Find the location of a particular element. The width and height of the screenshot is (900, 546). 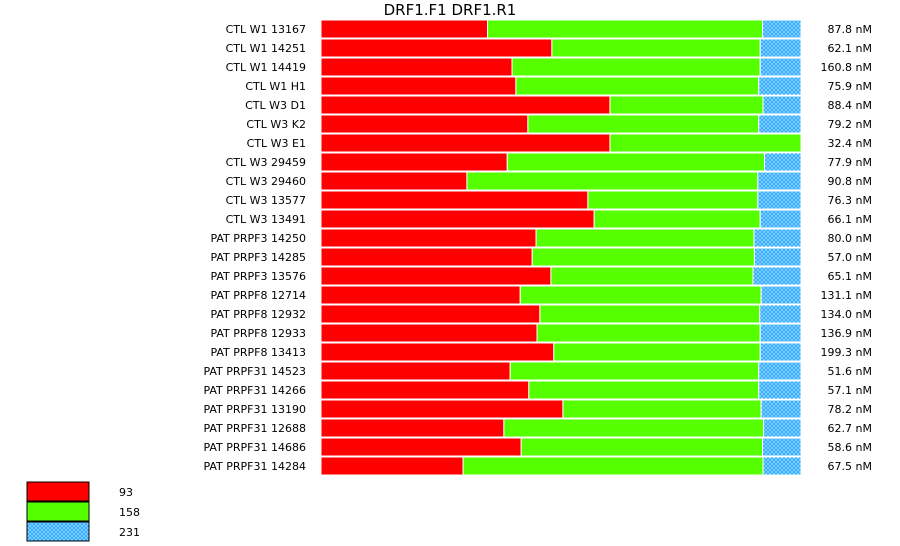

bar-row: PAT PRPF8 12932 134.0 nM is located at coordinates (541, 314).